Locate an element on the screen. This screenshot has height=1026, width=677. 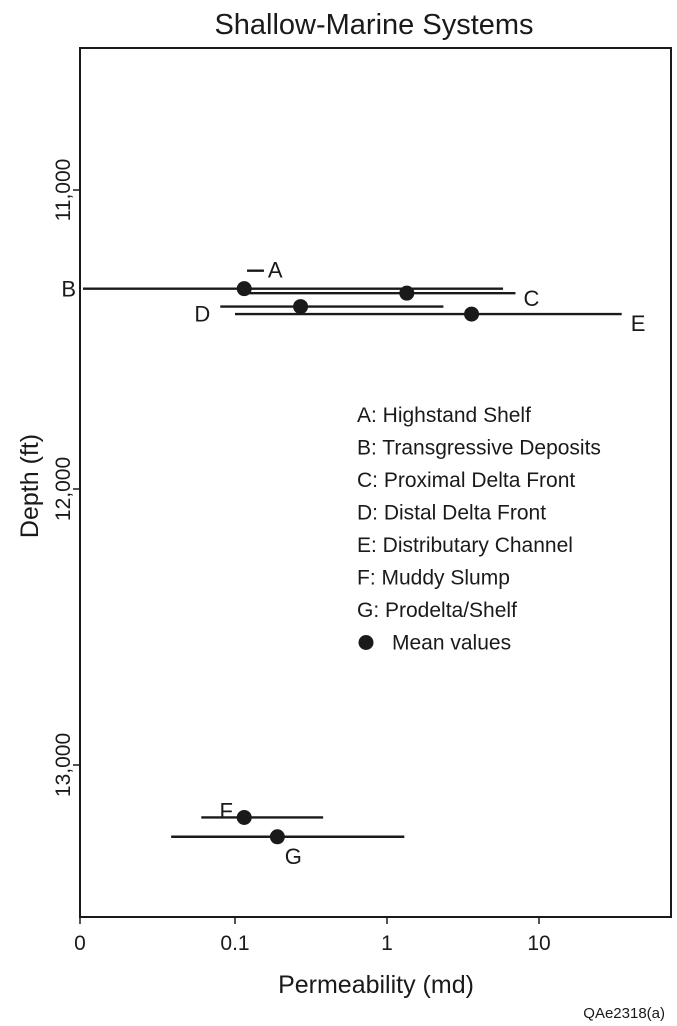
series-tag-g: G is located at coordinates (293, 856).